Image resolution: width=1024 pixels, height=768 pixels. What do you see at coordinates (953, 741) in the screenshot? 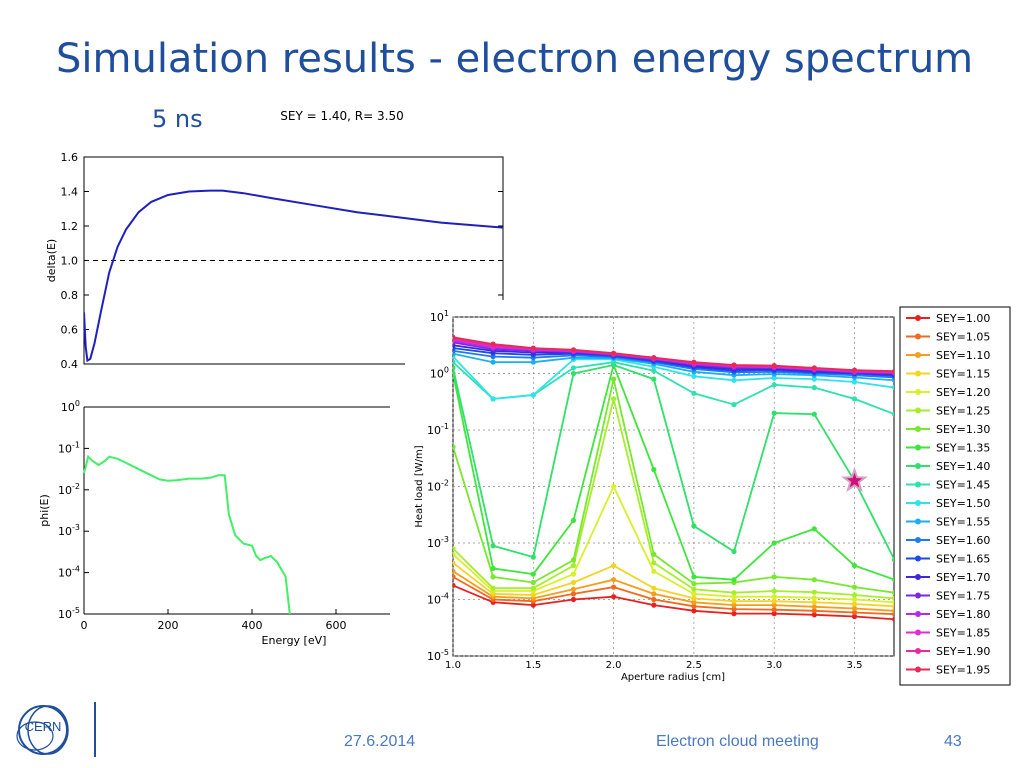
I see `page-number: 43` at bounding box center [953, 741].